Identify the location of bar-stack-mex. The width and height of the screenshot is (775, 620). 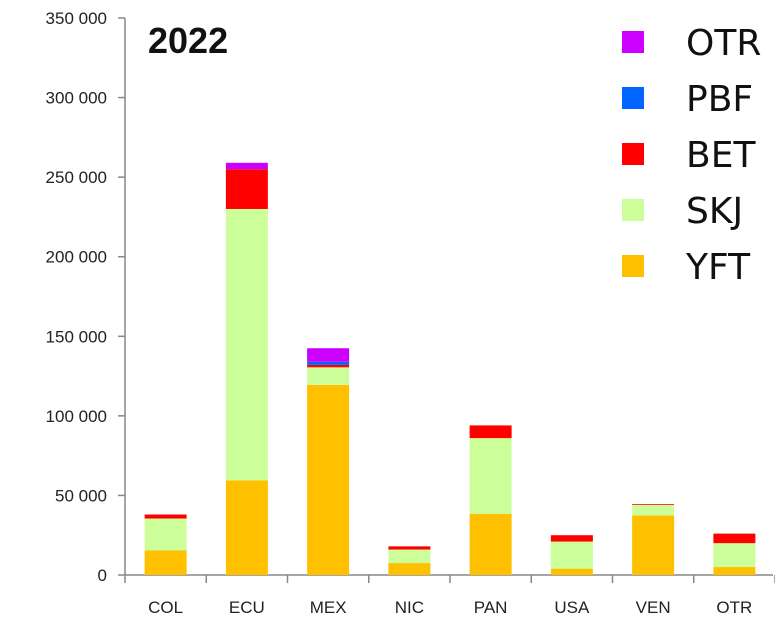
(328, 461).